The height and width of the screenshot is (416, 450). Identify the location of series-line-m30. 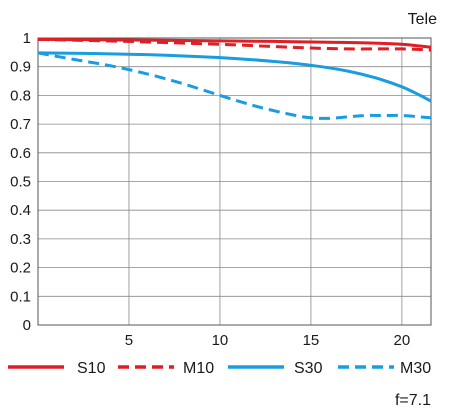
(234, 85).